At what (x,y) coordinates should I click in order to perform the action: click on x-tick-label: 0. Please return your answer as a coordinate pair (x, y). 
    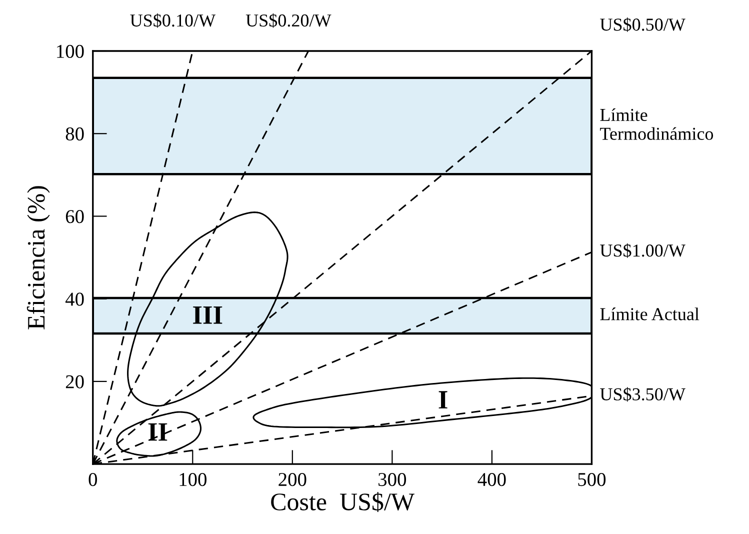
    Looking at the image, I should click on (92, 479).